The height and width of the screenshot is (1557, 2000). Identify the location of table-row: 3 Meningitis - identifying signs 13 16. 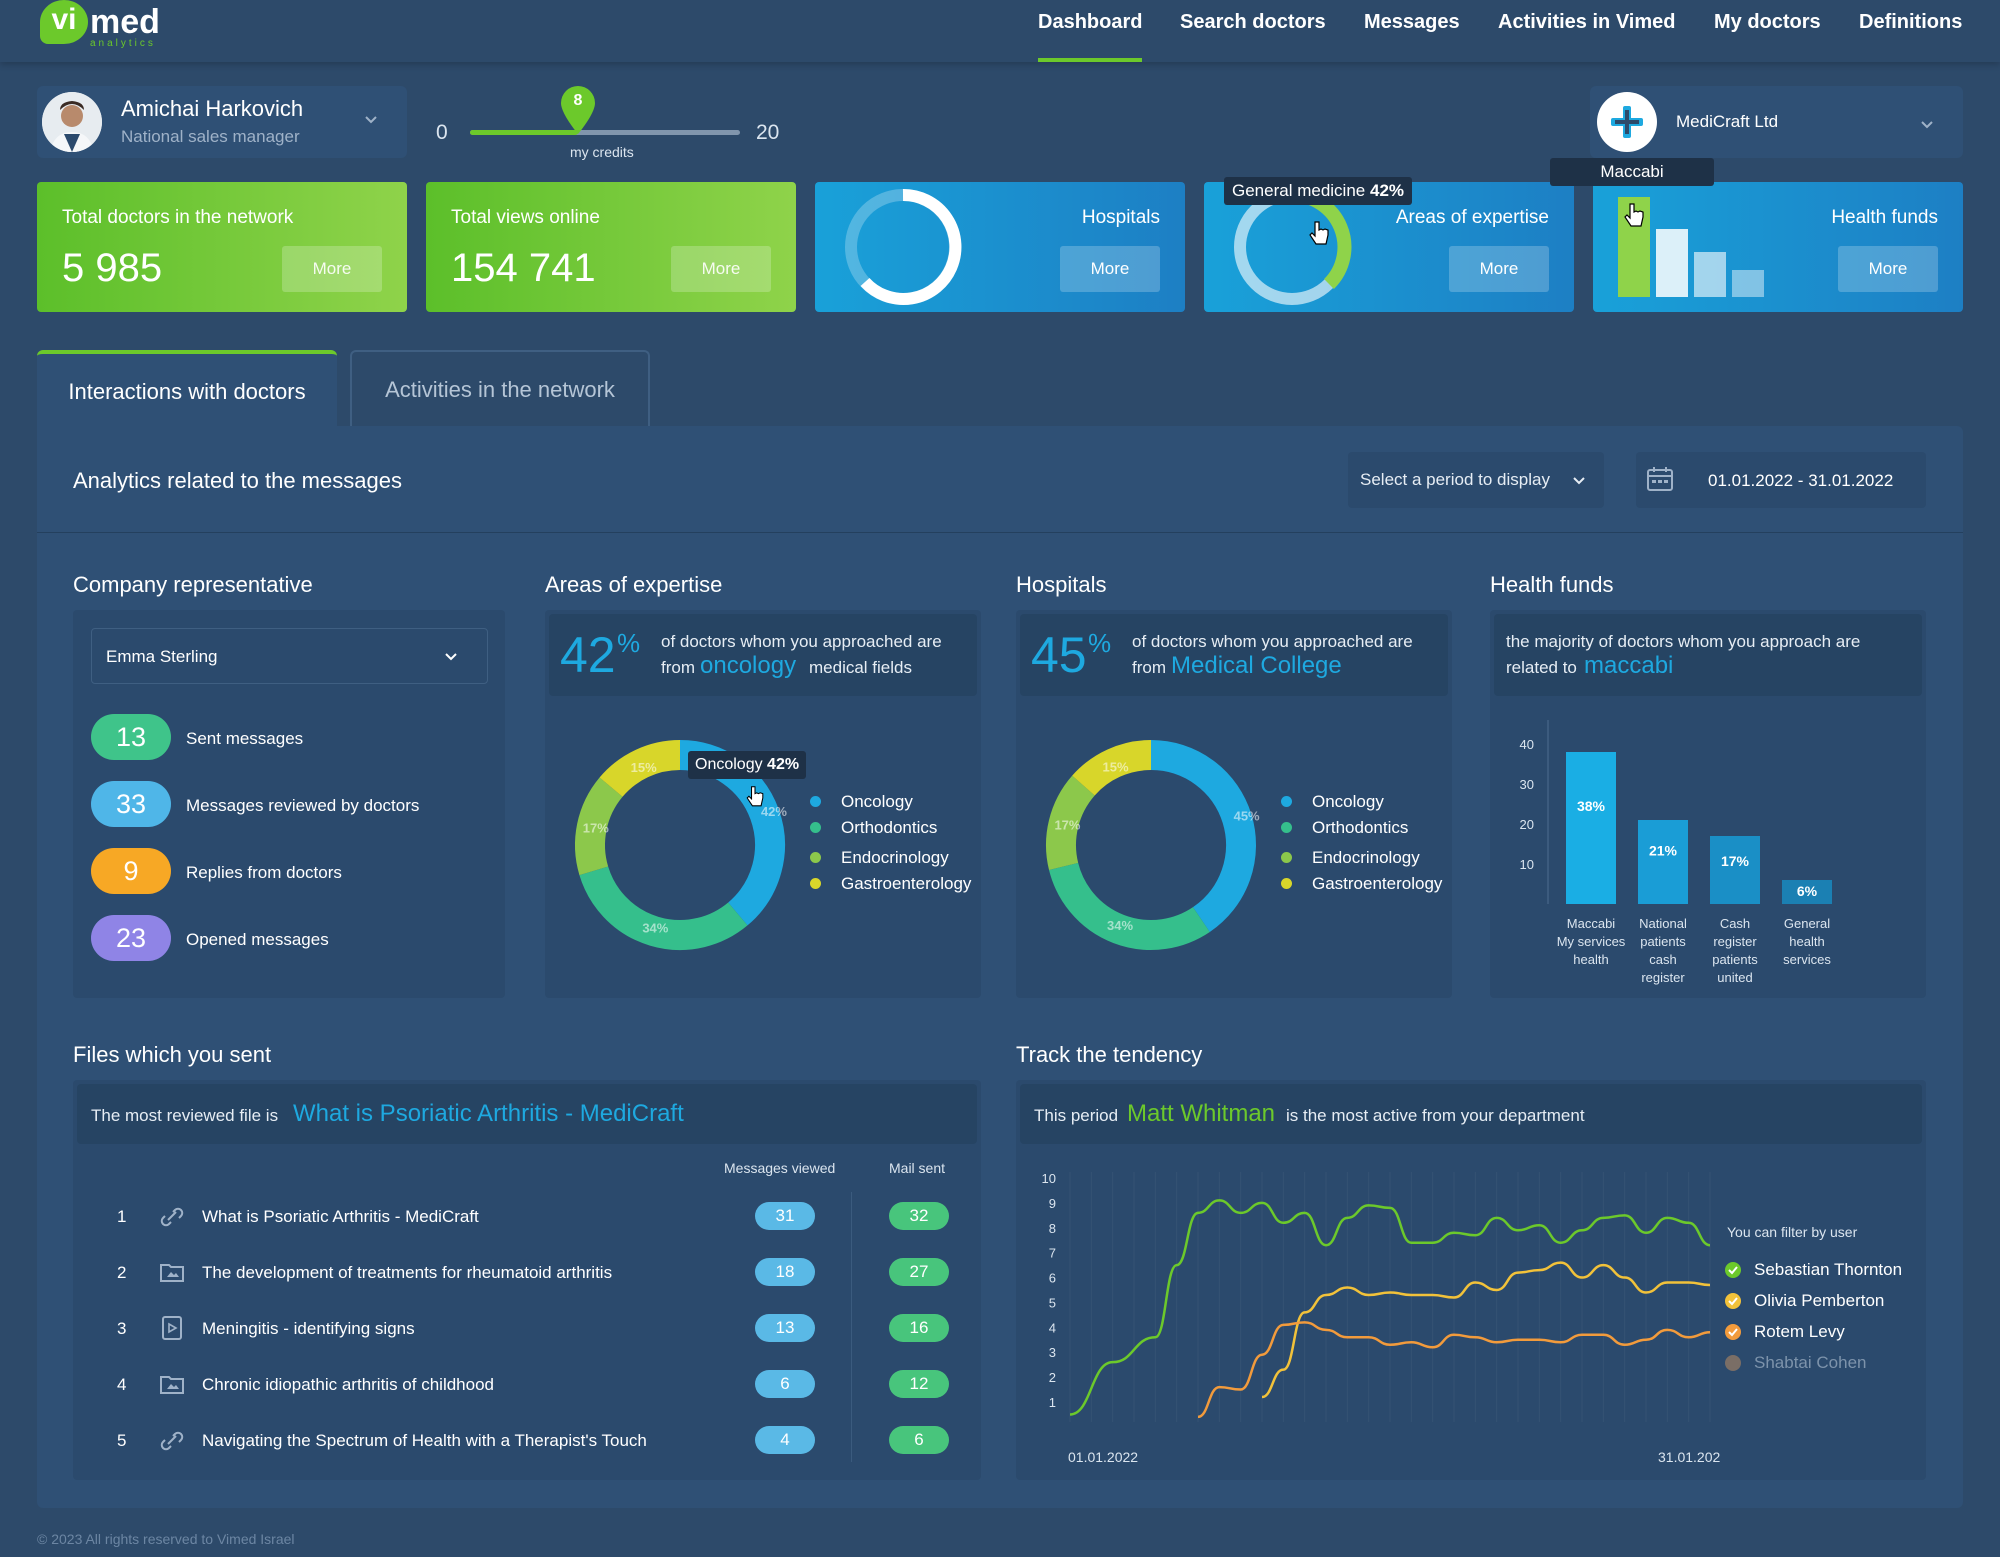
(530, 1328).